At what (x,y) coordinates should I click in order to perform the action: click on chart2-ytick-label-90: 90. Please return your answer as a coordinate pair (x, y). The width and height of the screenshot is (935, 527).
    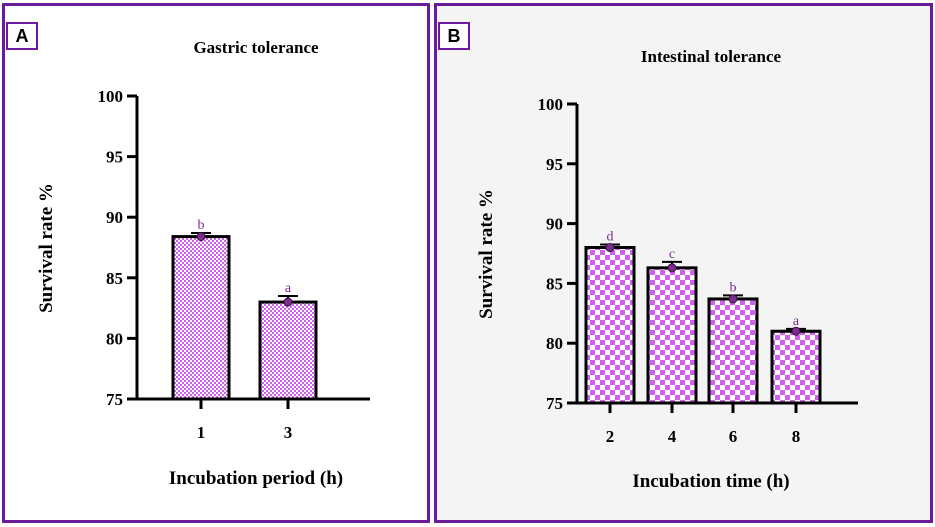
    Looking at the image, I should click on (554, 224).